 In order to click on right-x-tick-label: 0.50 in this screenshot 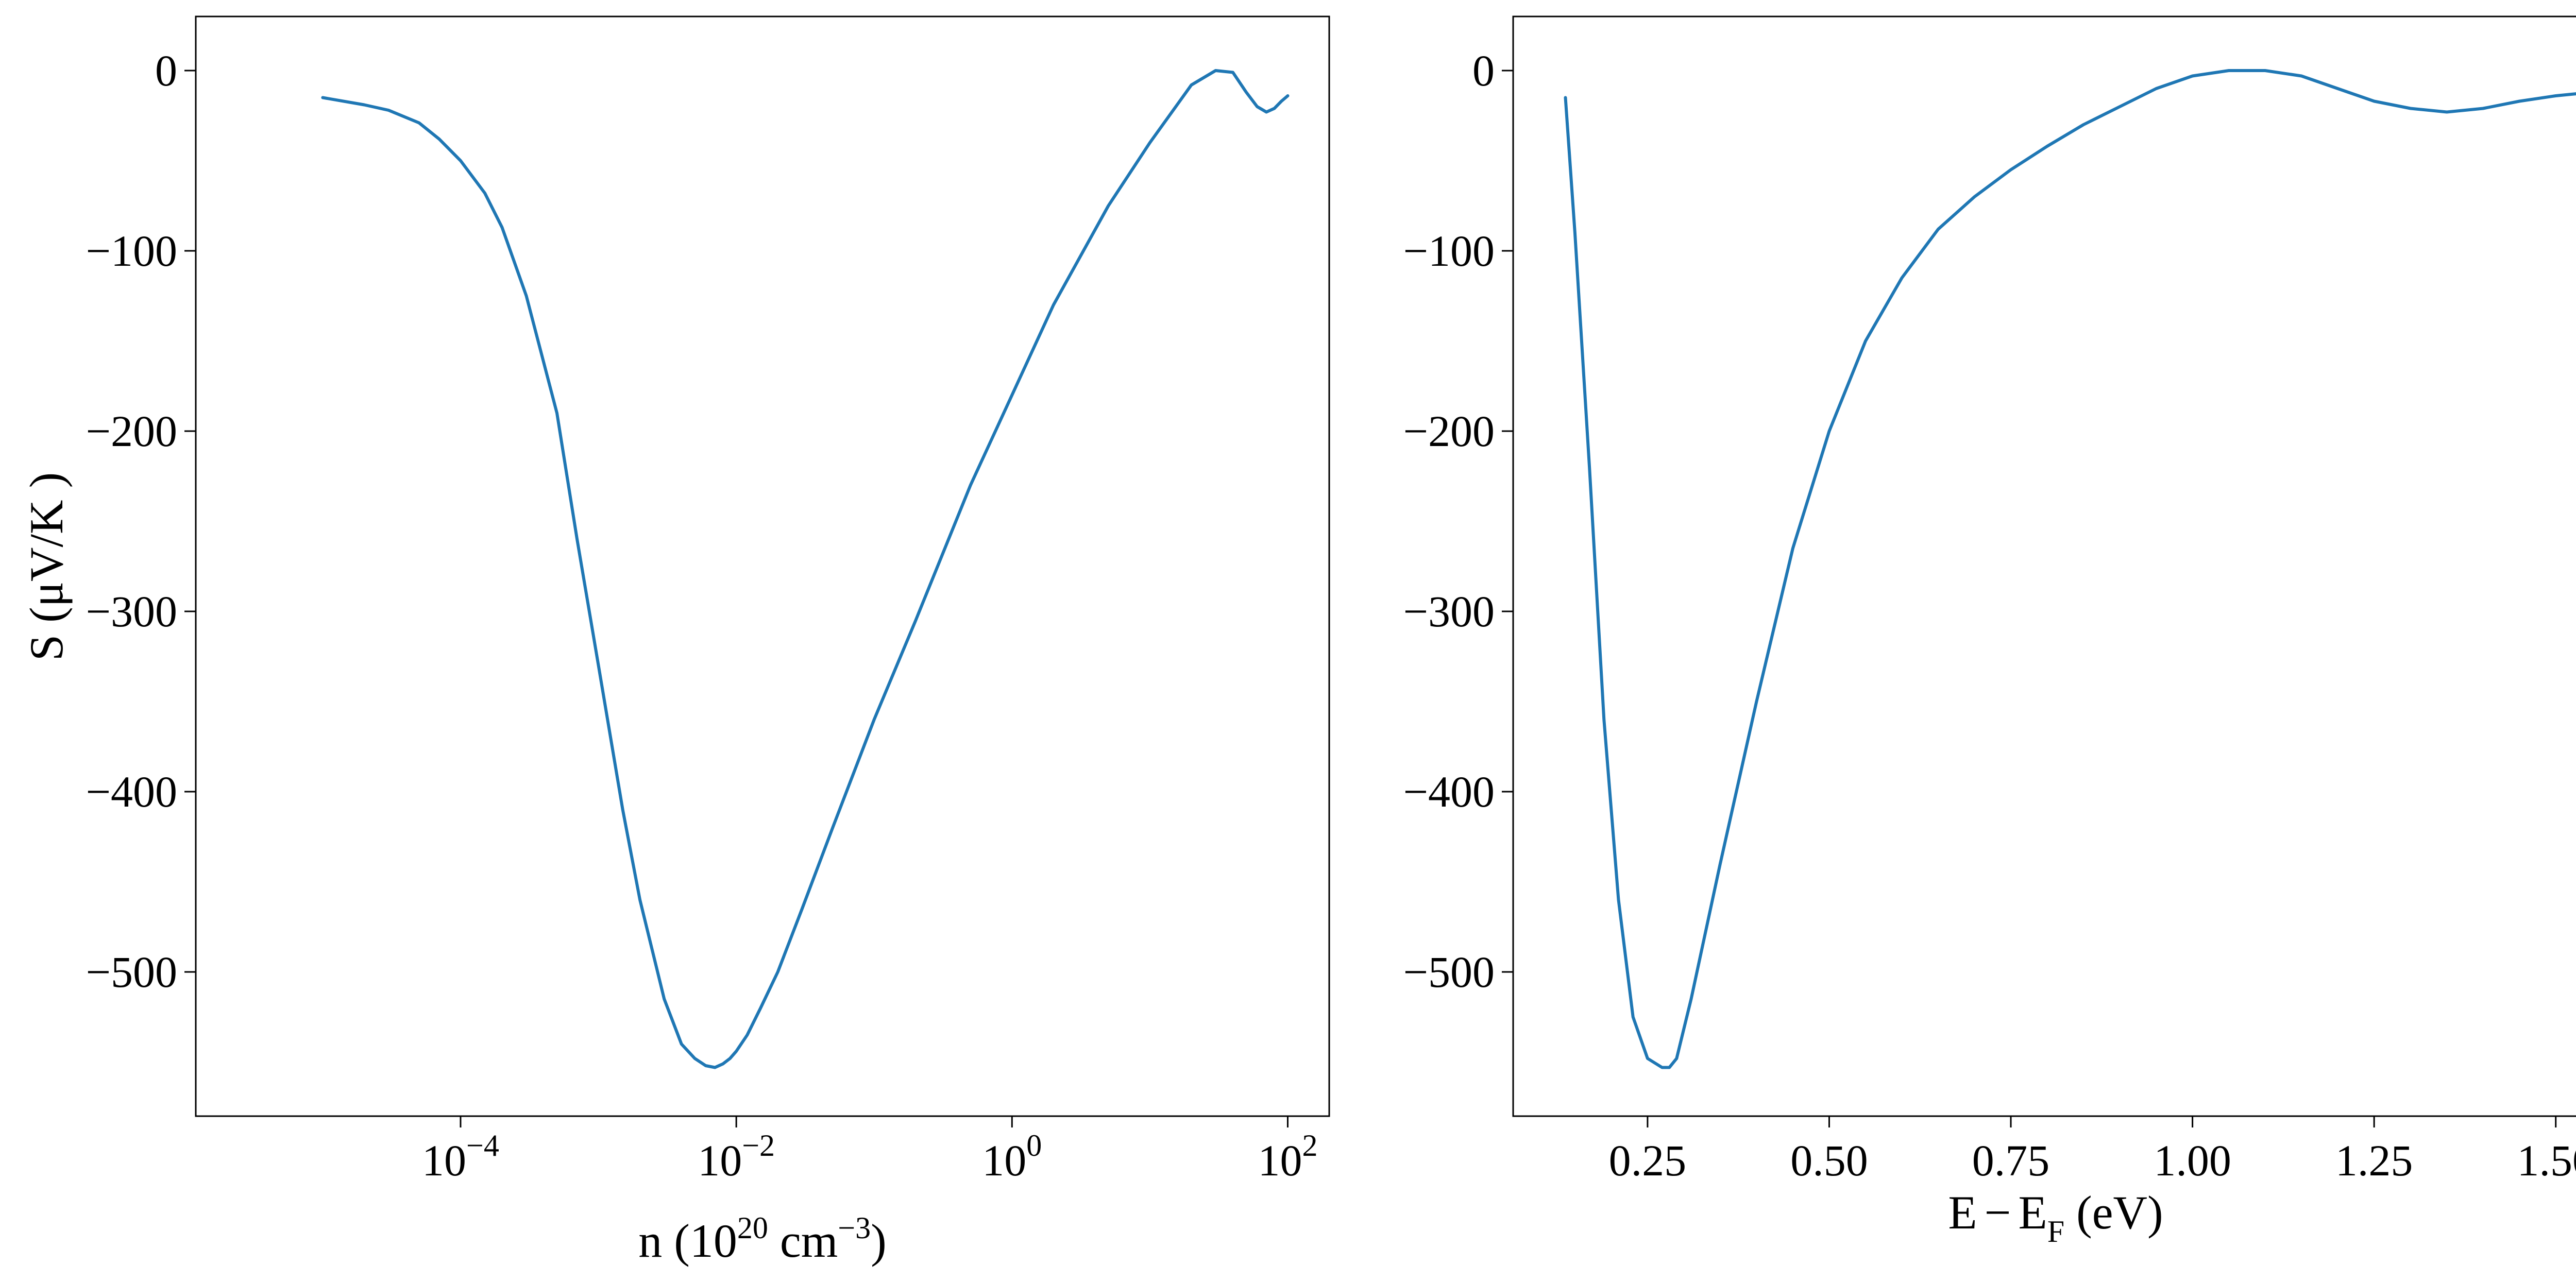, I will do `click(1829, 1160)`.